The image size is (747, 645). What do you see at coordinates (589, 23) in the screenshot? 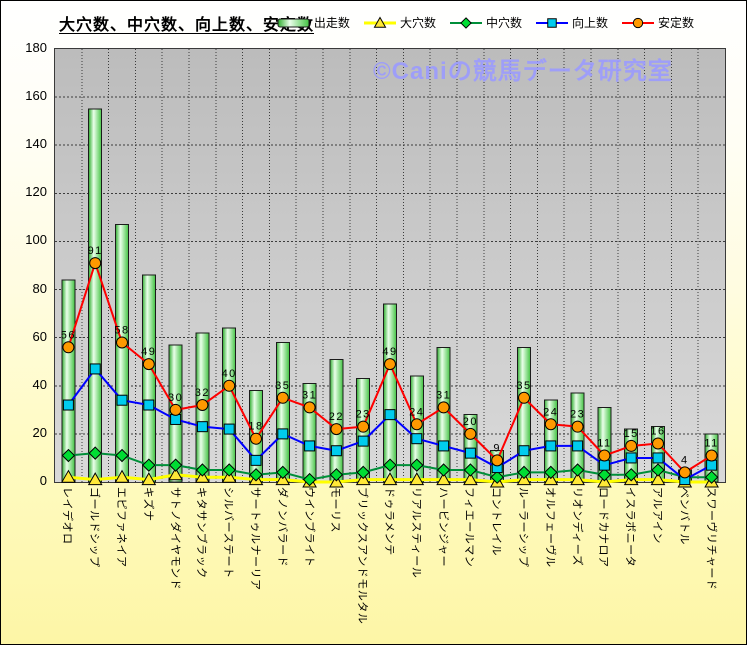
I see `legend-label: 向上数` at bounding box center [589, 23].